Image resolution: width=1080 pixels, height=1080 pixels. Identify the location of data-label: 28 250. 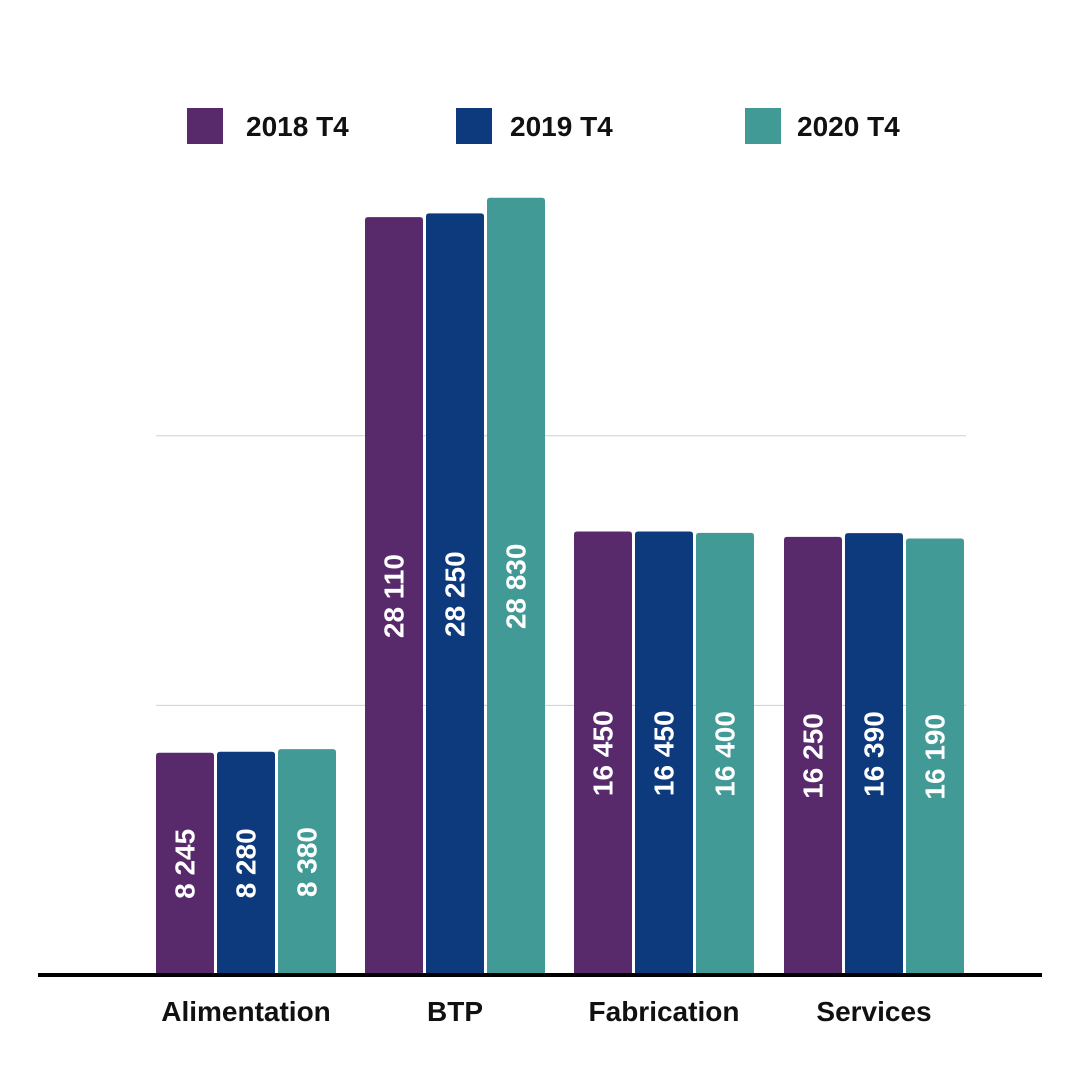
(455, 594).